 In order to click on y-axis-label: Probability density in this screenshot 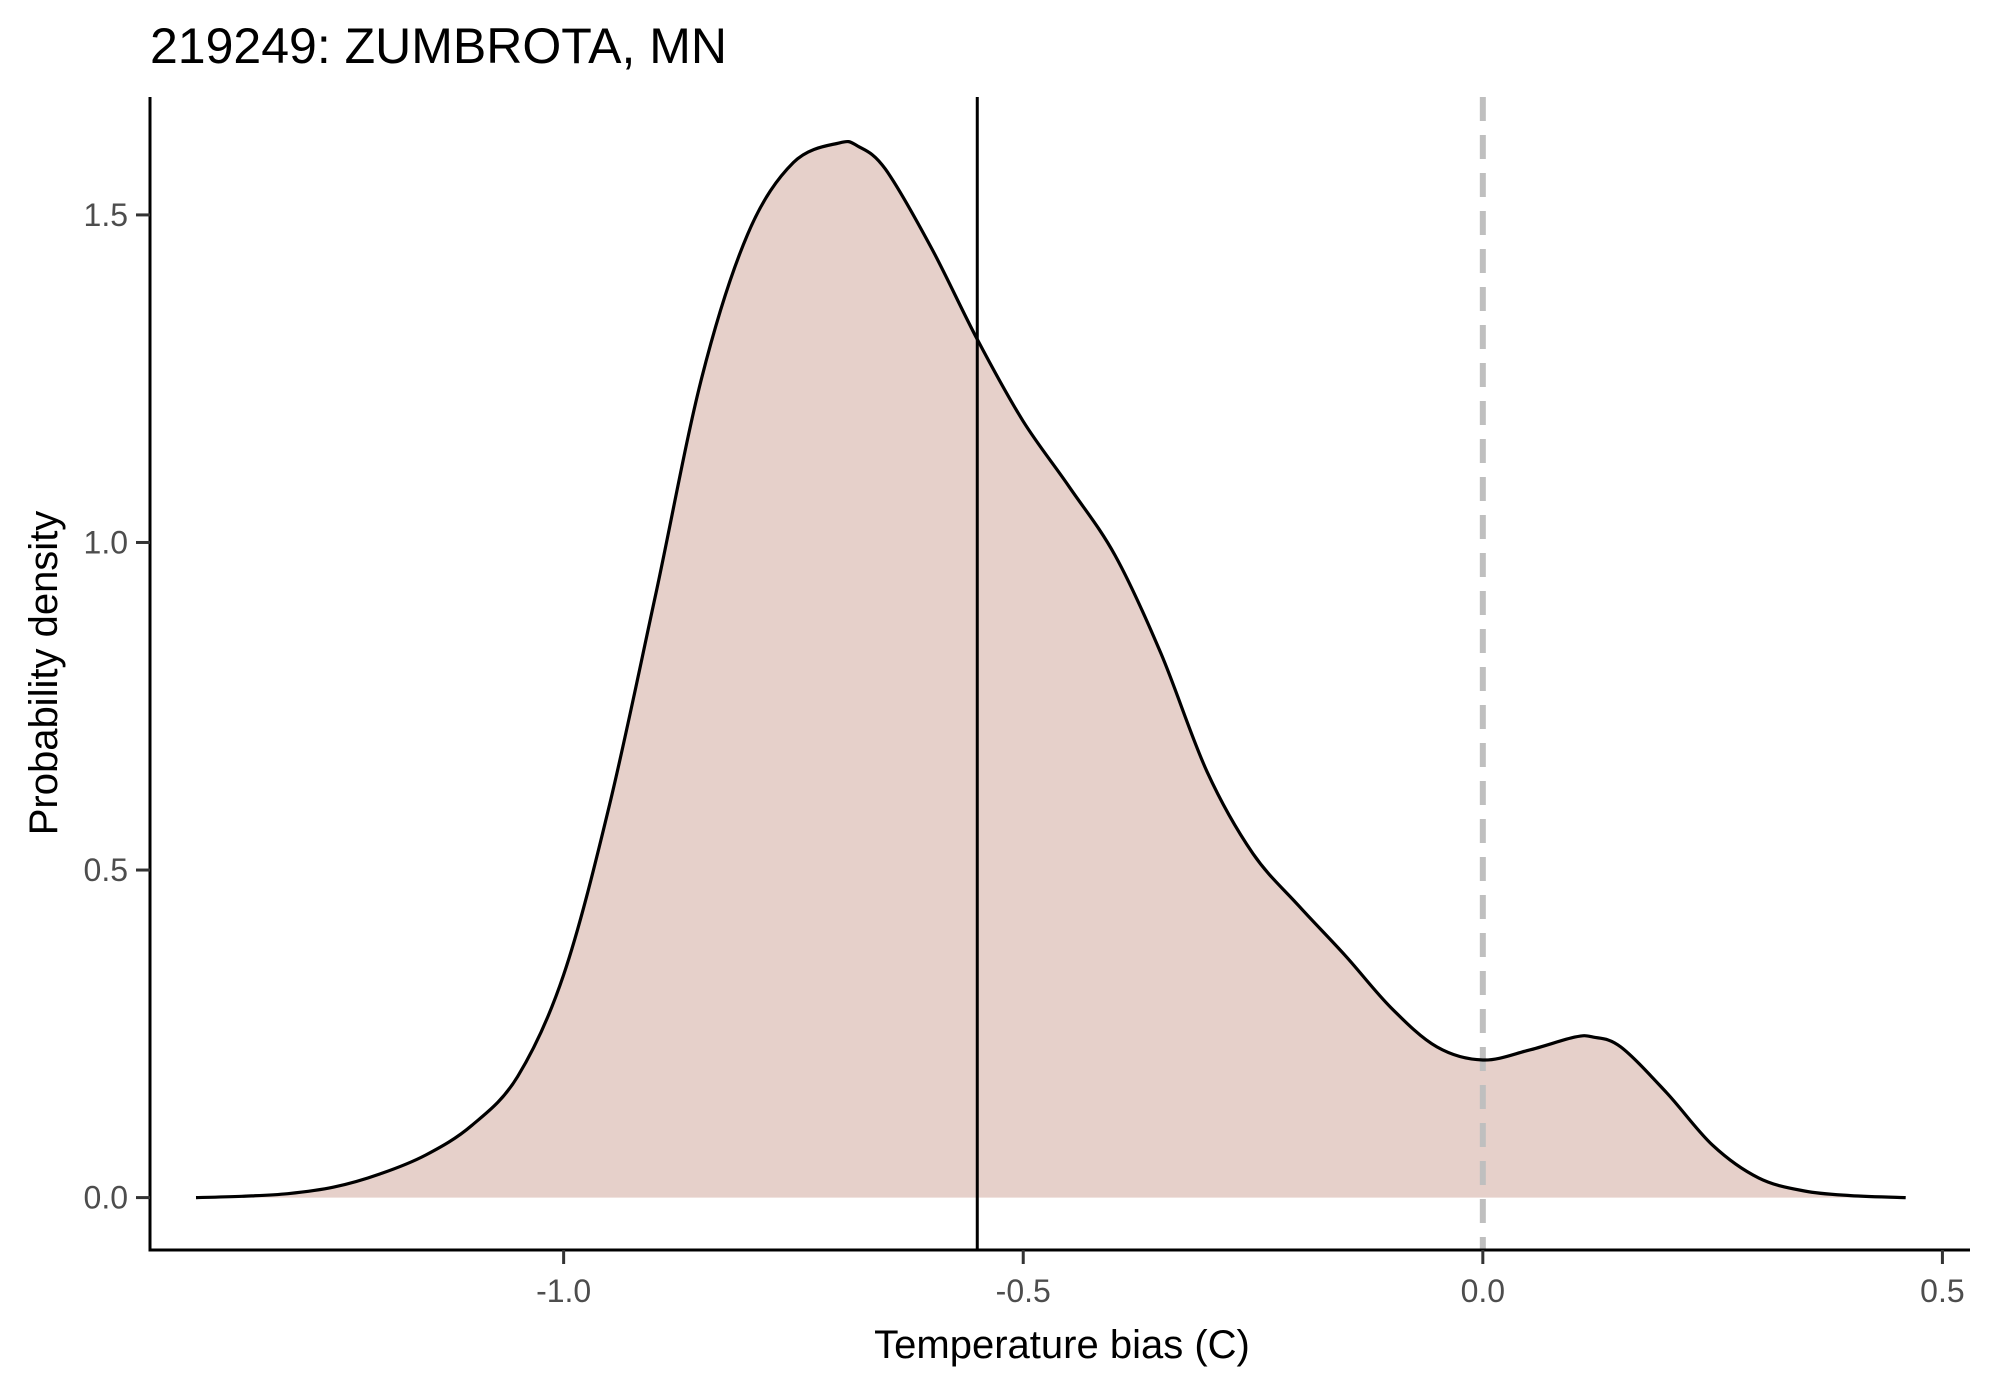, I will do `click(44, 673)`.